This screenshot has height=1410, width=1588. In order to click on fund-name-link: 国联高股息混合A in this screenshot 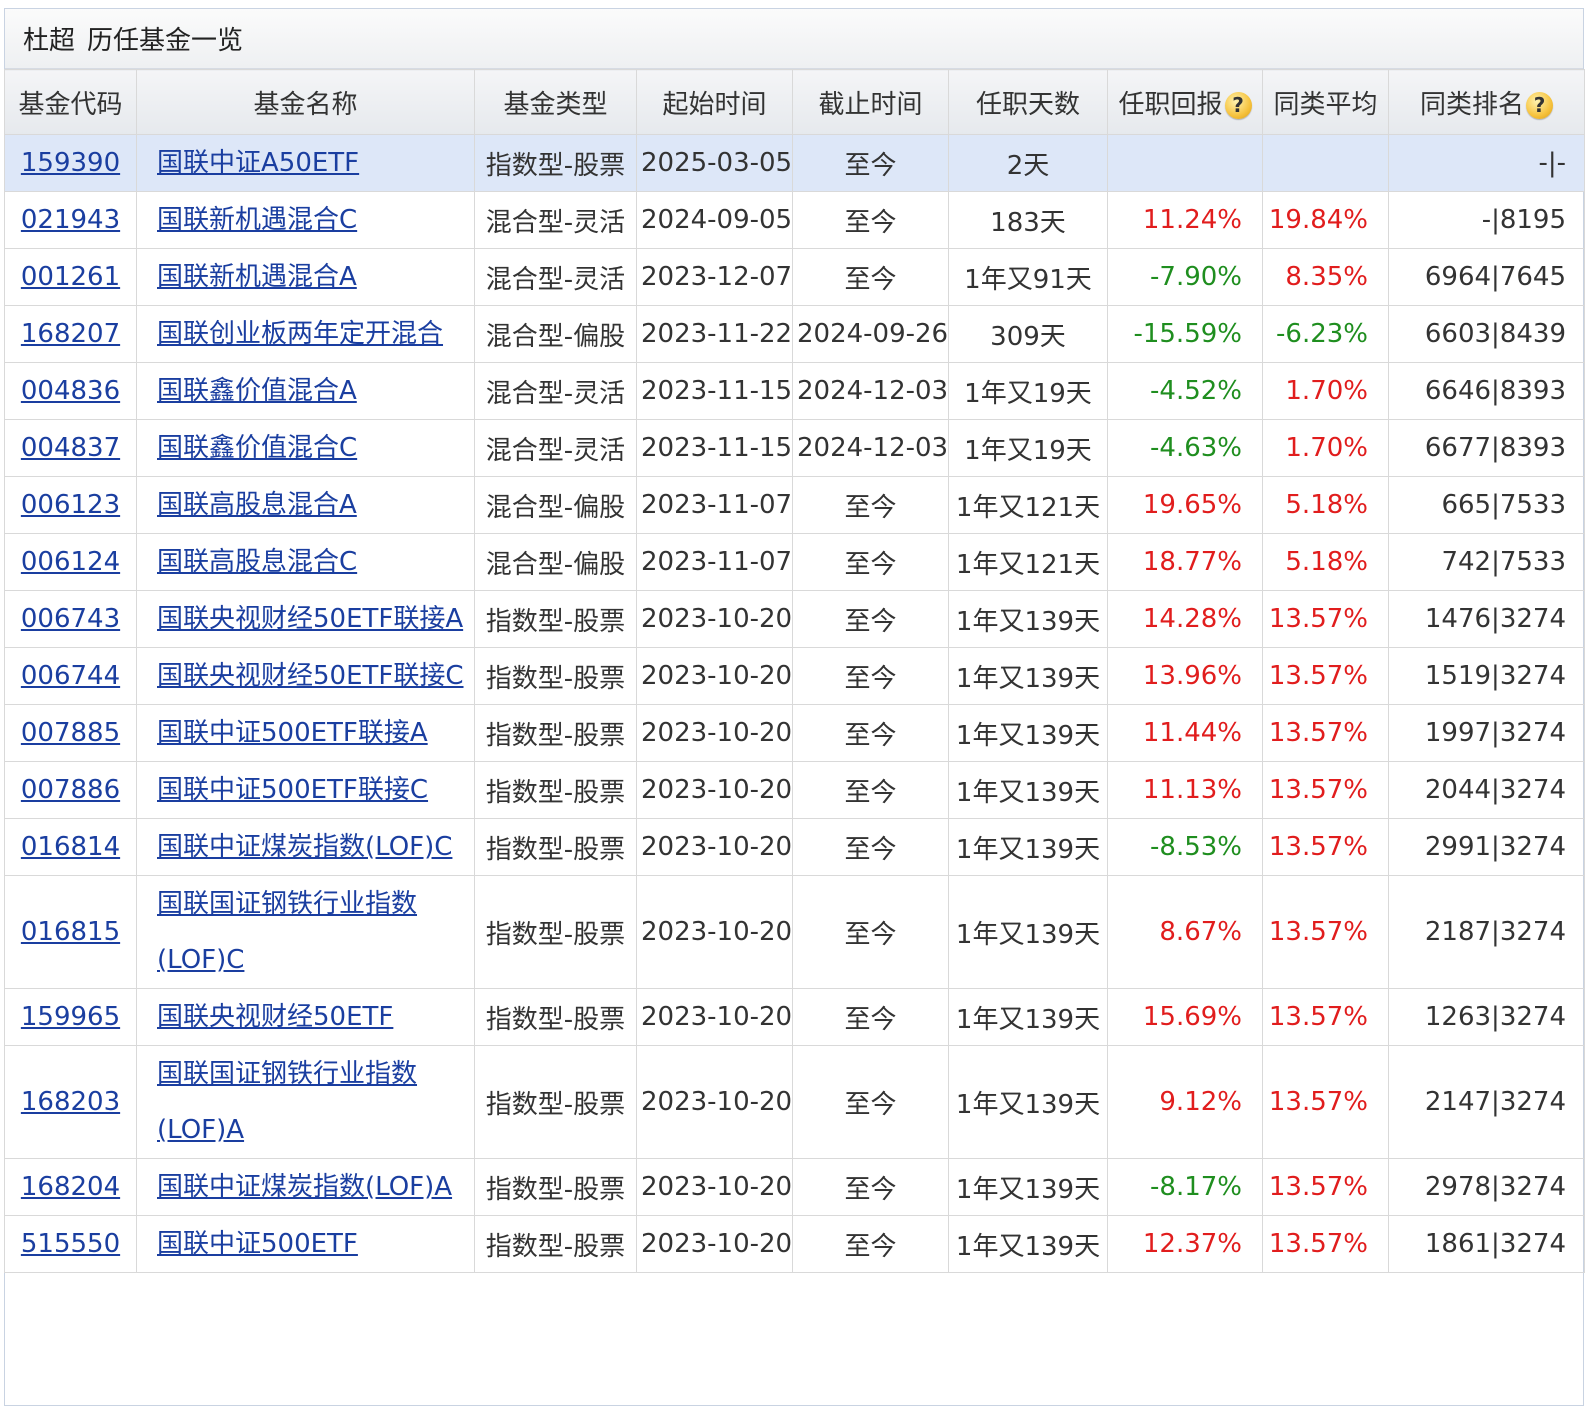, I will do `click(257, 505)`.